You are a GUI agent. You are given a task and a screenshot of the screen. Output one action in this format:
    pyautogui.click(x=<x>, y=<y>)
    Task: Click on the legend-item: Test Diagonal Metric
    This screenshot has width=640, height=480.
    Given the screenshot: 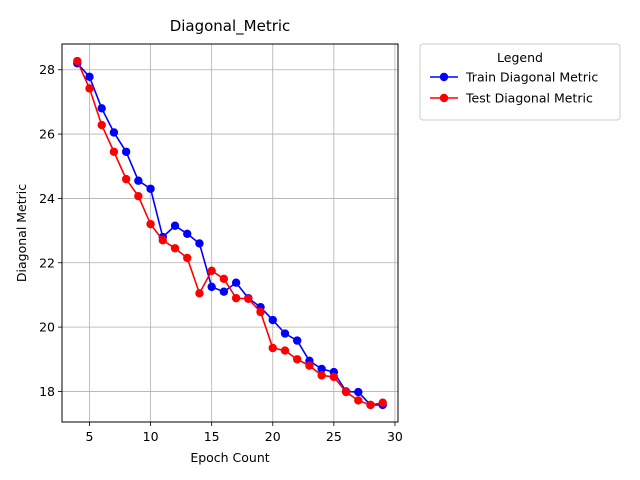 What is the action you would take?
    pyautogui.click(x=511, y=98)
    